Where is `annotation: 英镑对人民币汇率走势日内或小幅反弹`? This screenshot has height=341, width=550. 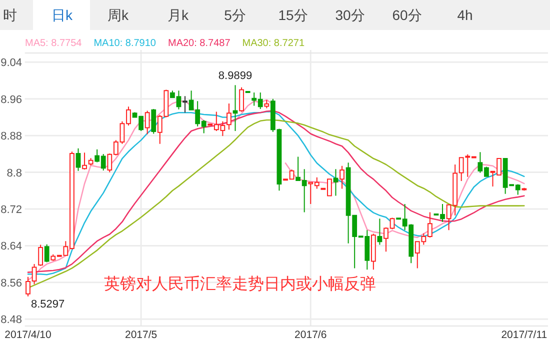
annotation: 英镑对人民币汇率走势日内或小幅反弹 is located at coordinates (240, 284).